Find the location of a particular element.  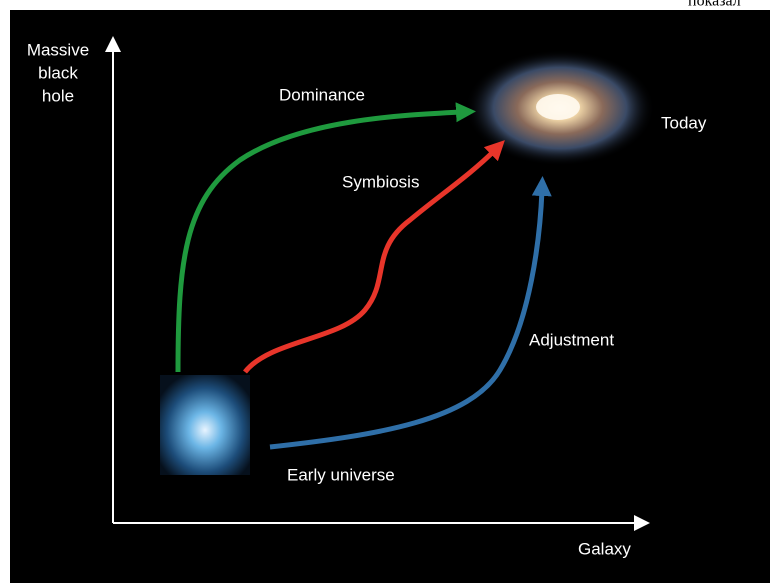

galaxy-core is located at coordinates (558, 107).